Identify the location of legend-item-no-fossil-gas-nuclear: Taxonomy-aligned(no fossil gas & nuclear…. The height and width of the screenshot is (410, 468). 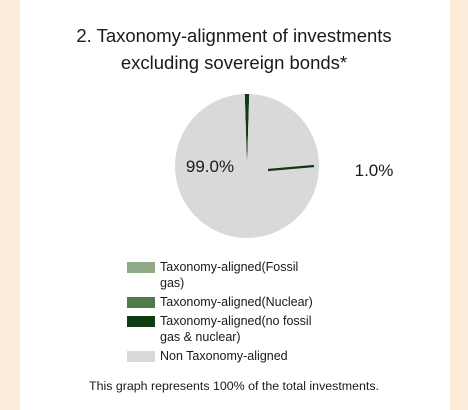
(257, 329).